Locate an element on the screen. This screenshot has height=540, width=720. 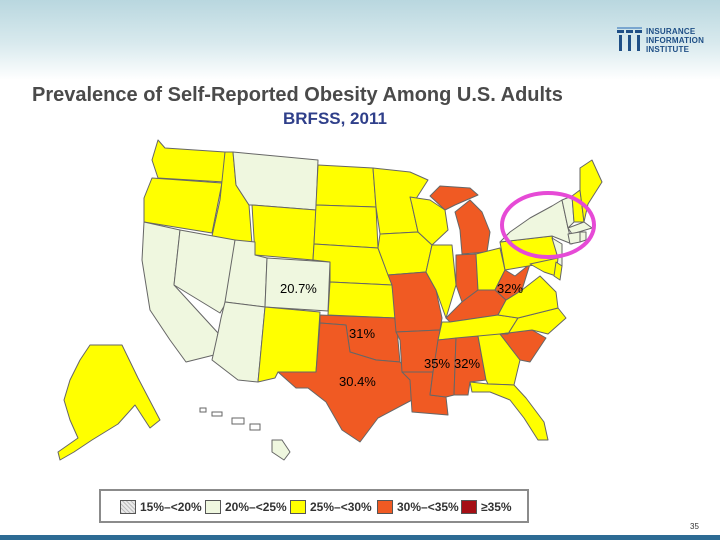
state-rhode-island is located at coordinates (583, 237).